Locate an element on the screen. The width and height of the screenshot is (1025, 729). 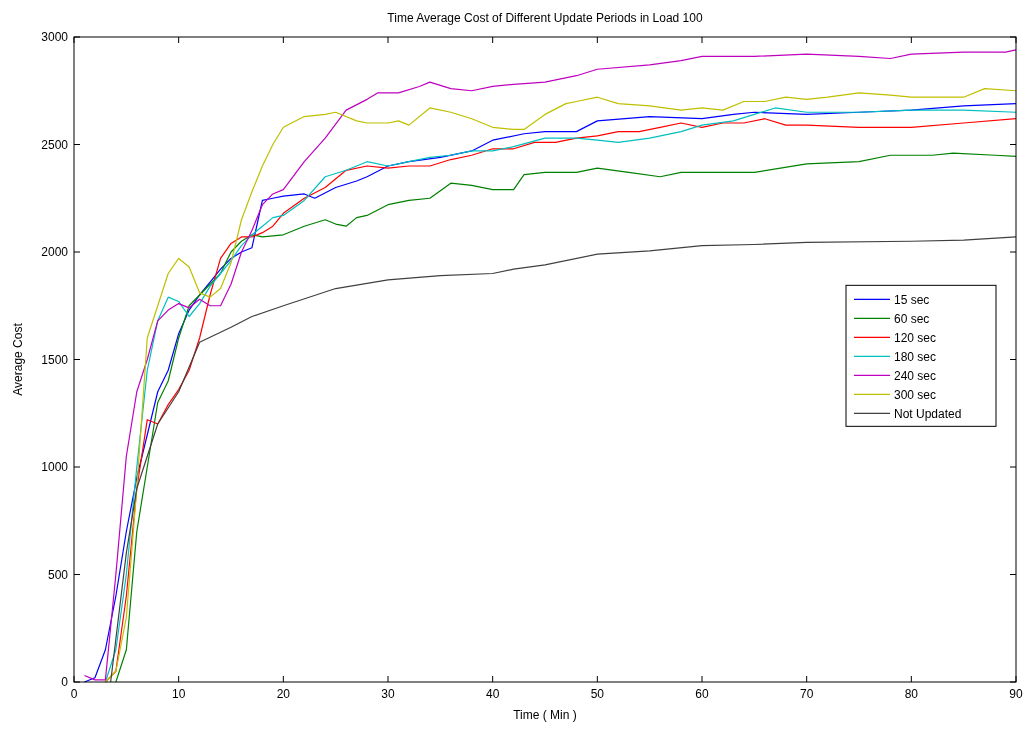
x-tick-label: 80 is located at coordinates (911, 694).